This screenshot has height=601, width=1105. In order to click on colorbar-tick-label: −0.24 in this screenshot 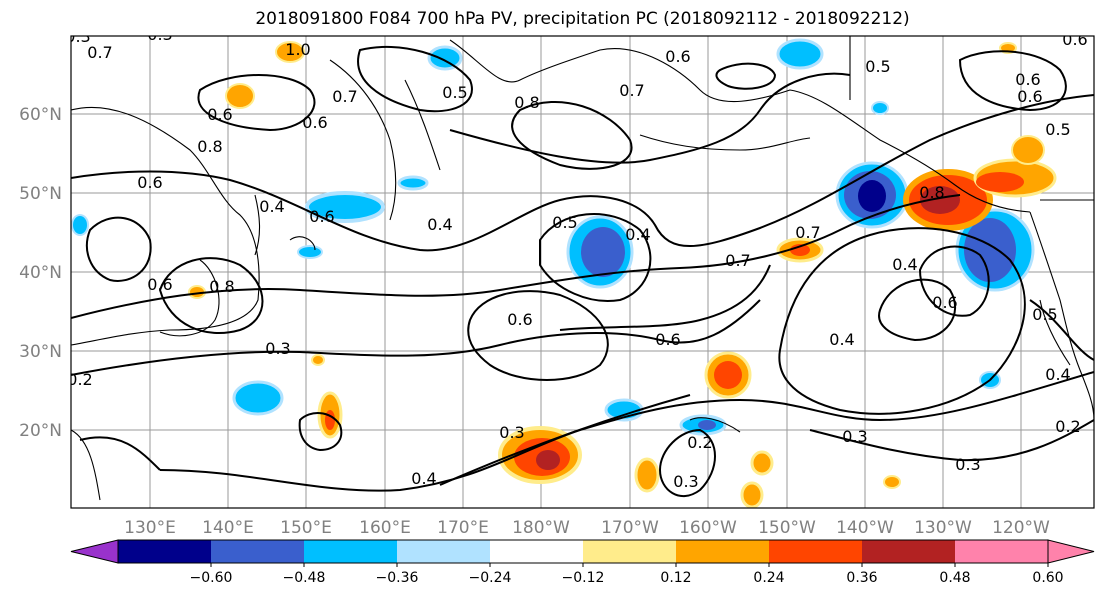, I will do `click(490, 578)`.